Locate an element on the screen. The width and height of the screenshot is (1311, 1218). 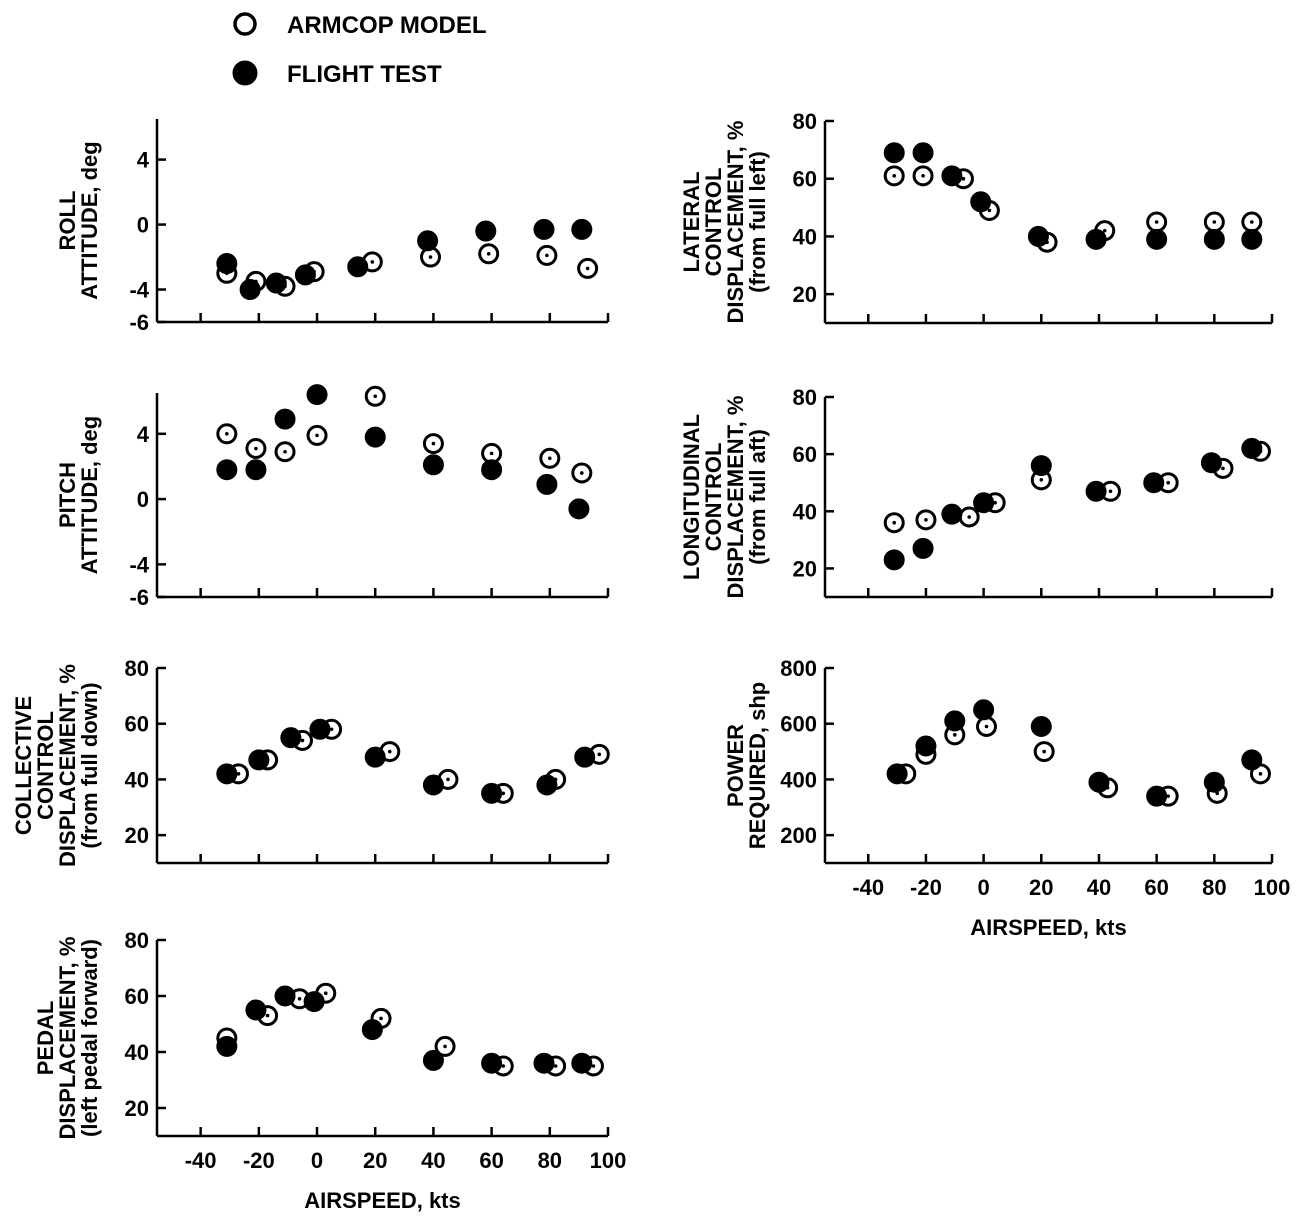
x-tick-label: 100 is located at coordinates (608, 1160).